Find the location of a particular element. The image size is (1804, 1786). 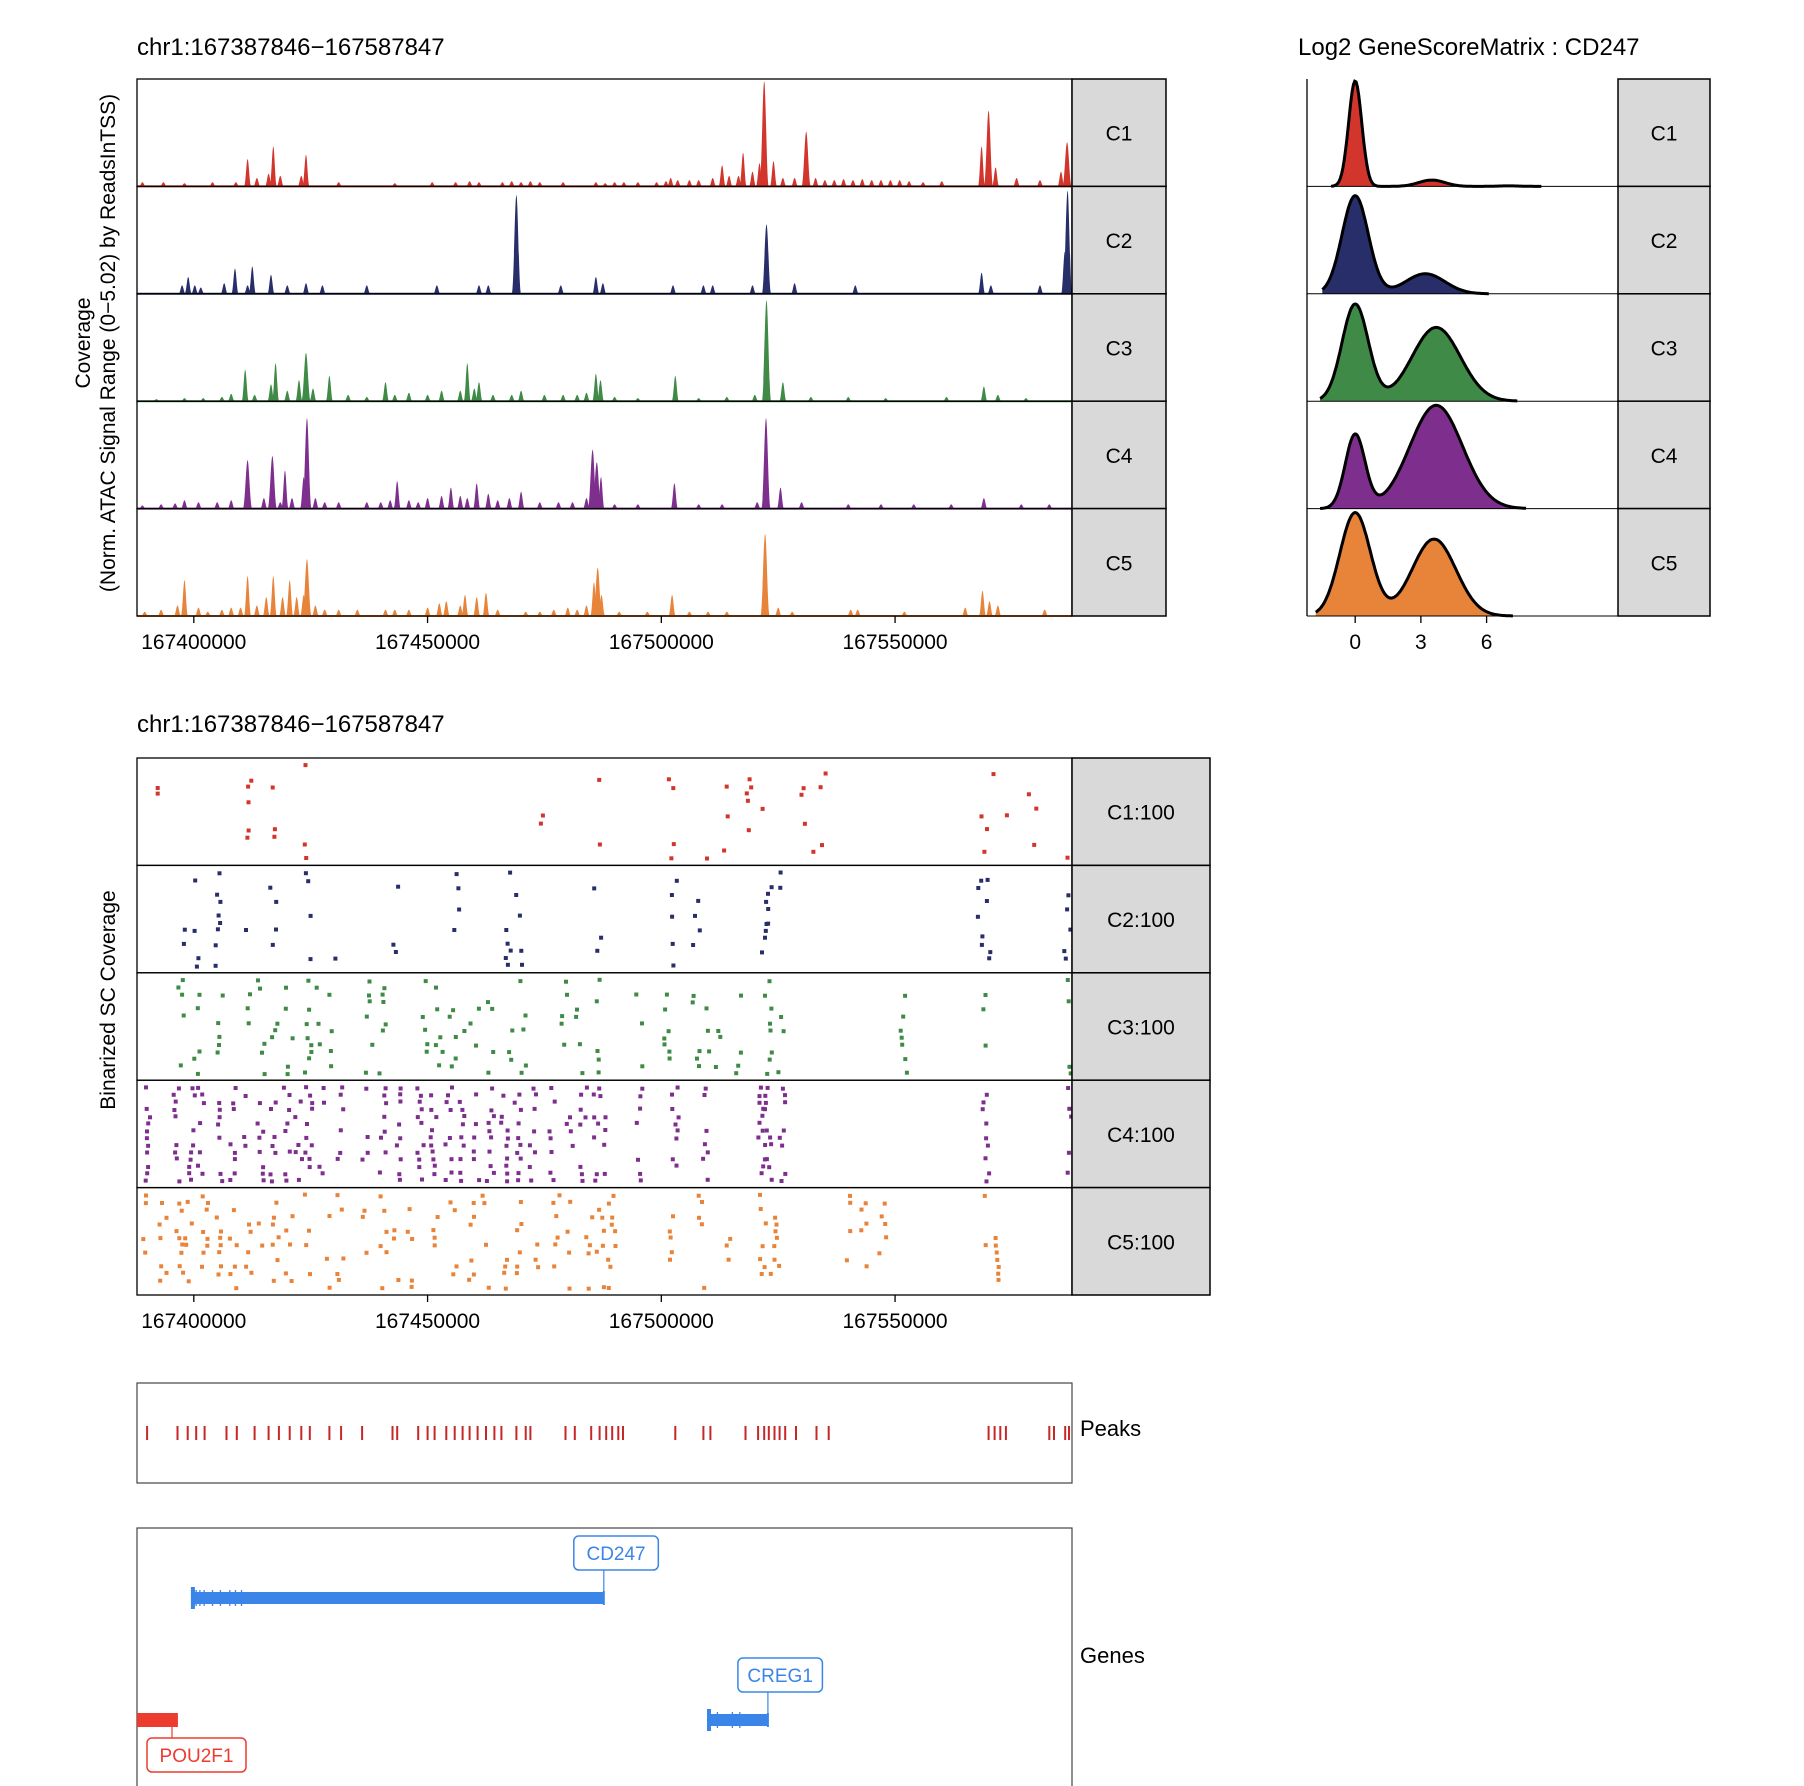

coverage-track-frame is located at coordinates (604, 562).